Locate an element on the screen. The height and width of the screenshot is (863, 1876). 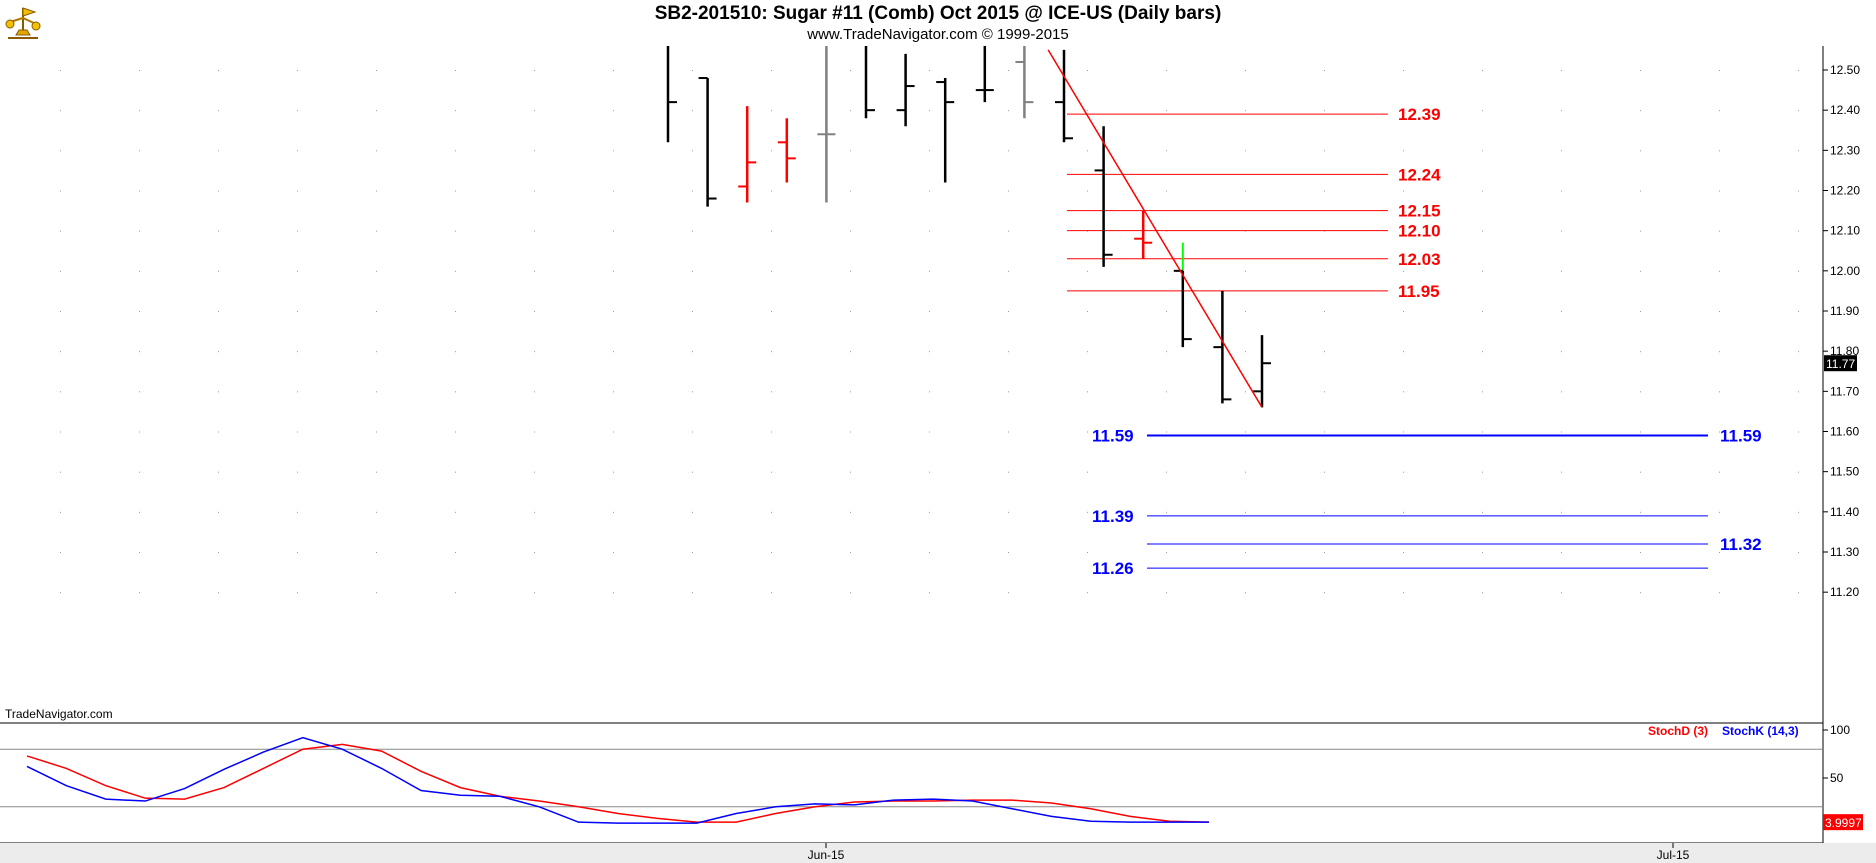
price-tick-label: 12.30 is located at coordinates (1845, 150).